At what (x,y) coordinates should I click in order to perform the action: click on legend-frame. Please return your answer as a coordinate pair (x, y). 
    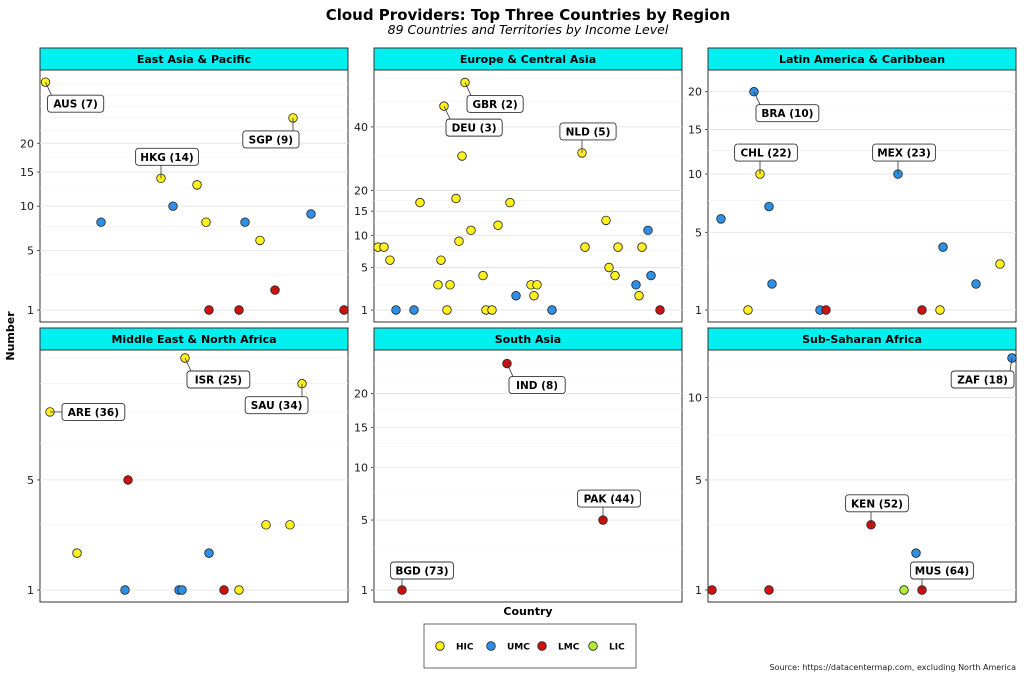
    Looking at the image, I should click on (530, 646).